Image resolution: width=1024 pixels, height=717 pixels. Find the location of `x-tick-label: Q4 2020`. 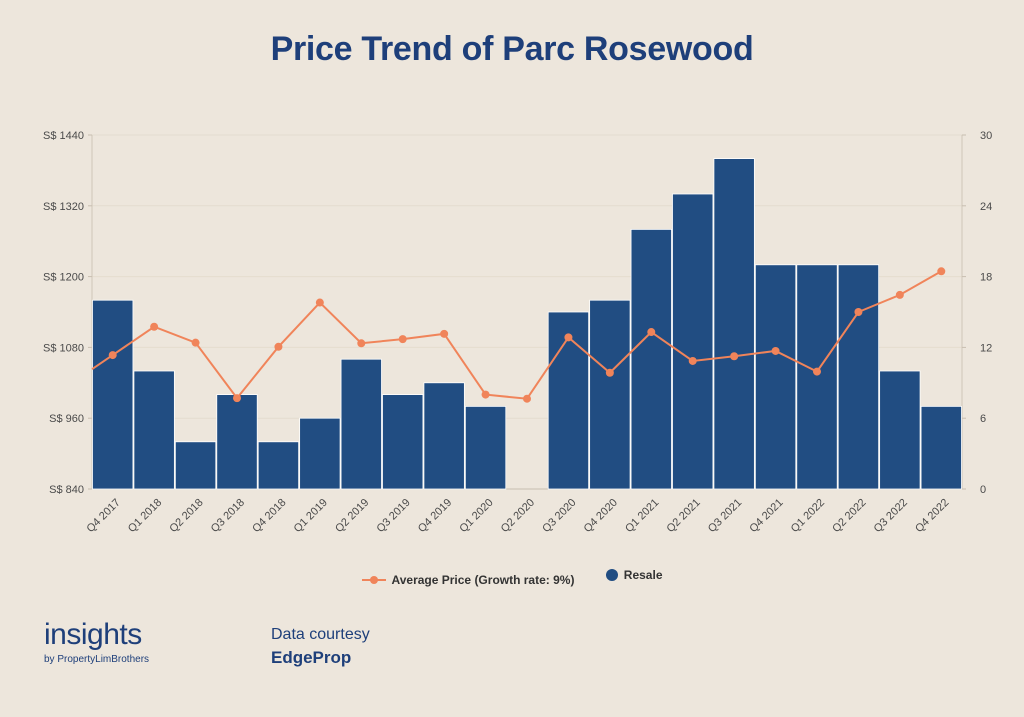

x-tick-label: Q4 2020 is located at coordinates (601, 516).